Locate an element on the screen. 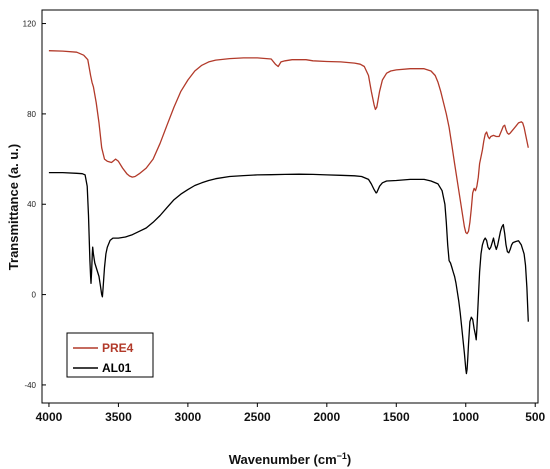  x-axis-label-superscript: −1 is located at coordinates (342, 456).